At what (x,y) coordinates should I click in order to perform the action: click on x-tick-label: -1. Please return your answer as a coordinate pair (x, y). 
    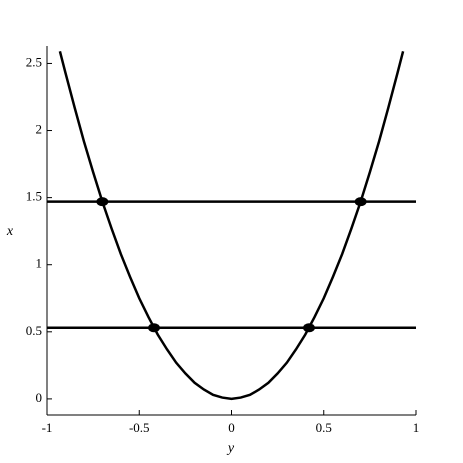
    Looking at the image, I should click on (47, 427).